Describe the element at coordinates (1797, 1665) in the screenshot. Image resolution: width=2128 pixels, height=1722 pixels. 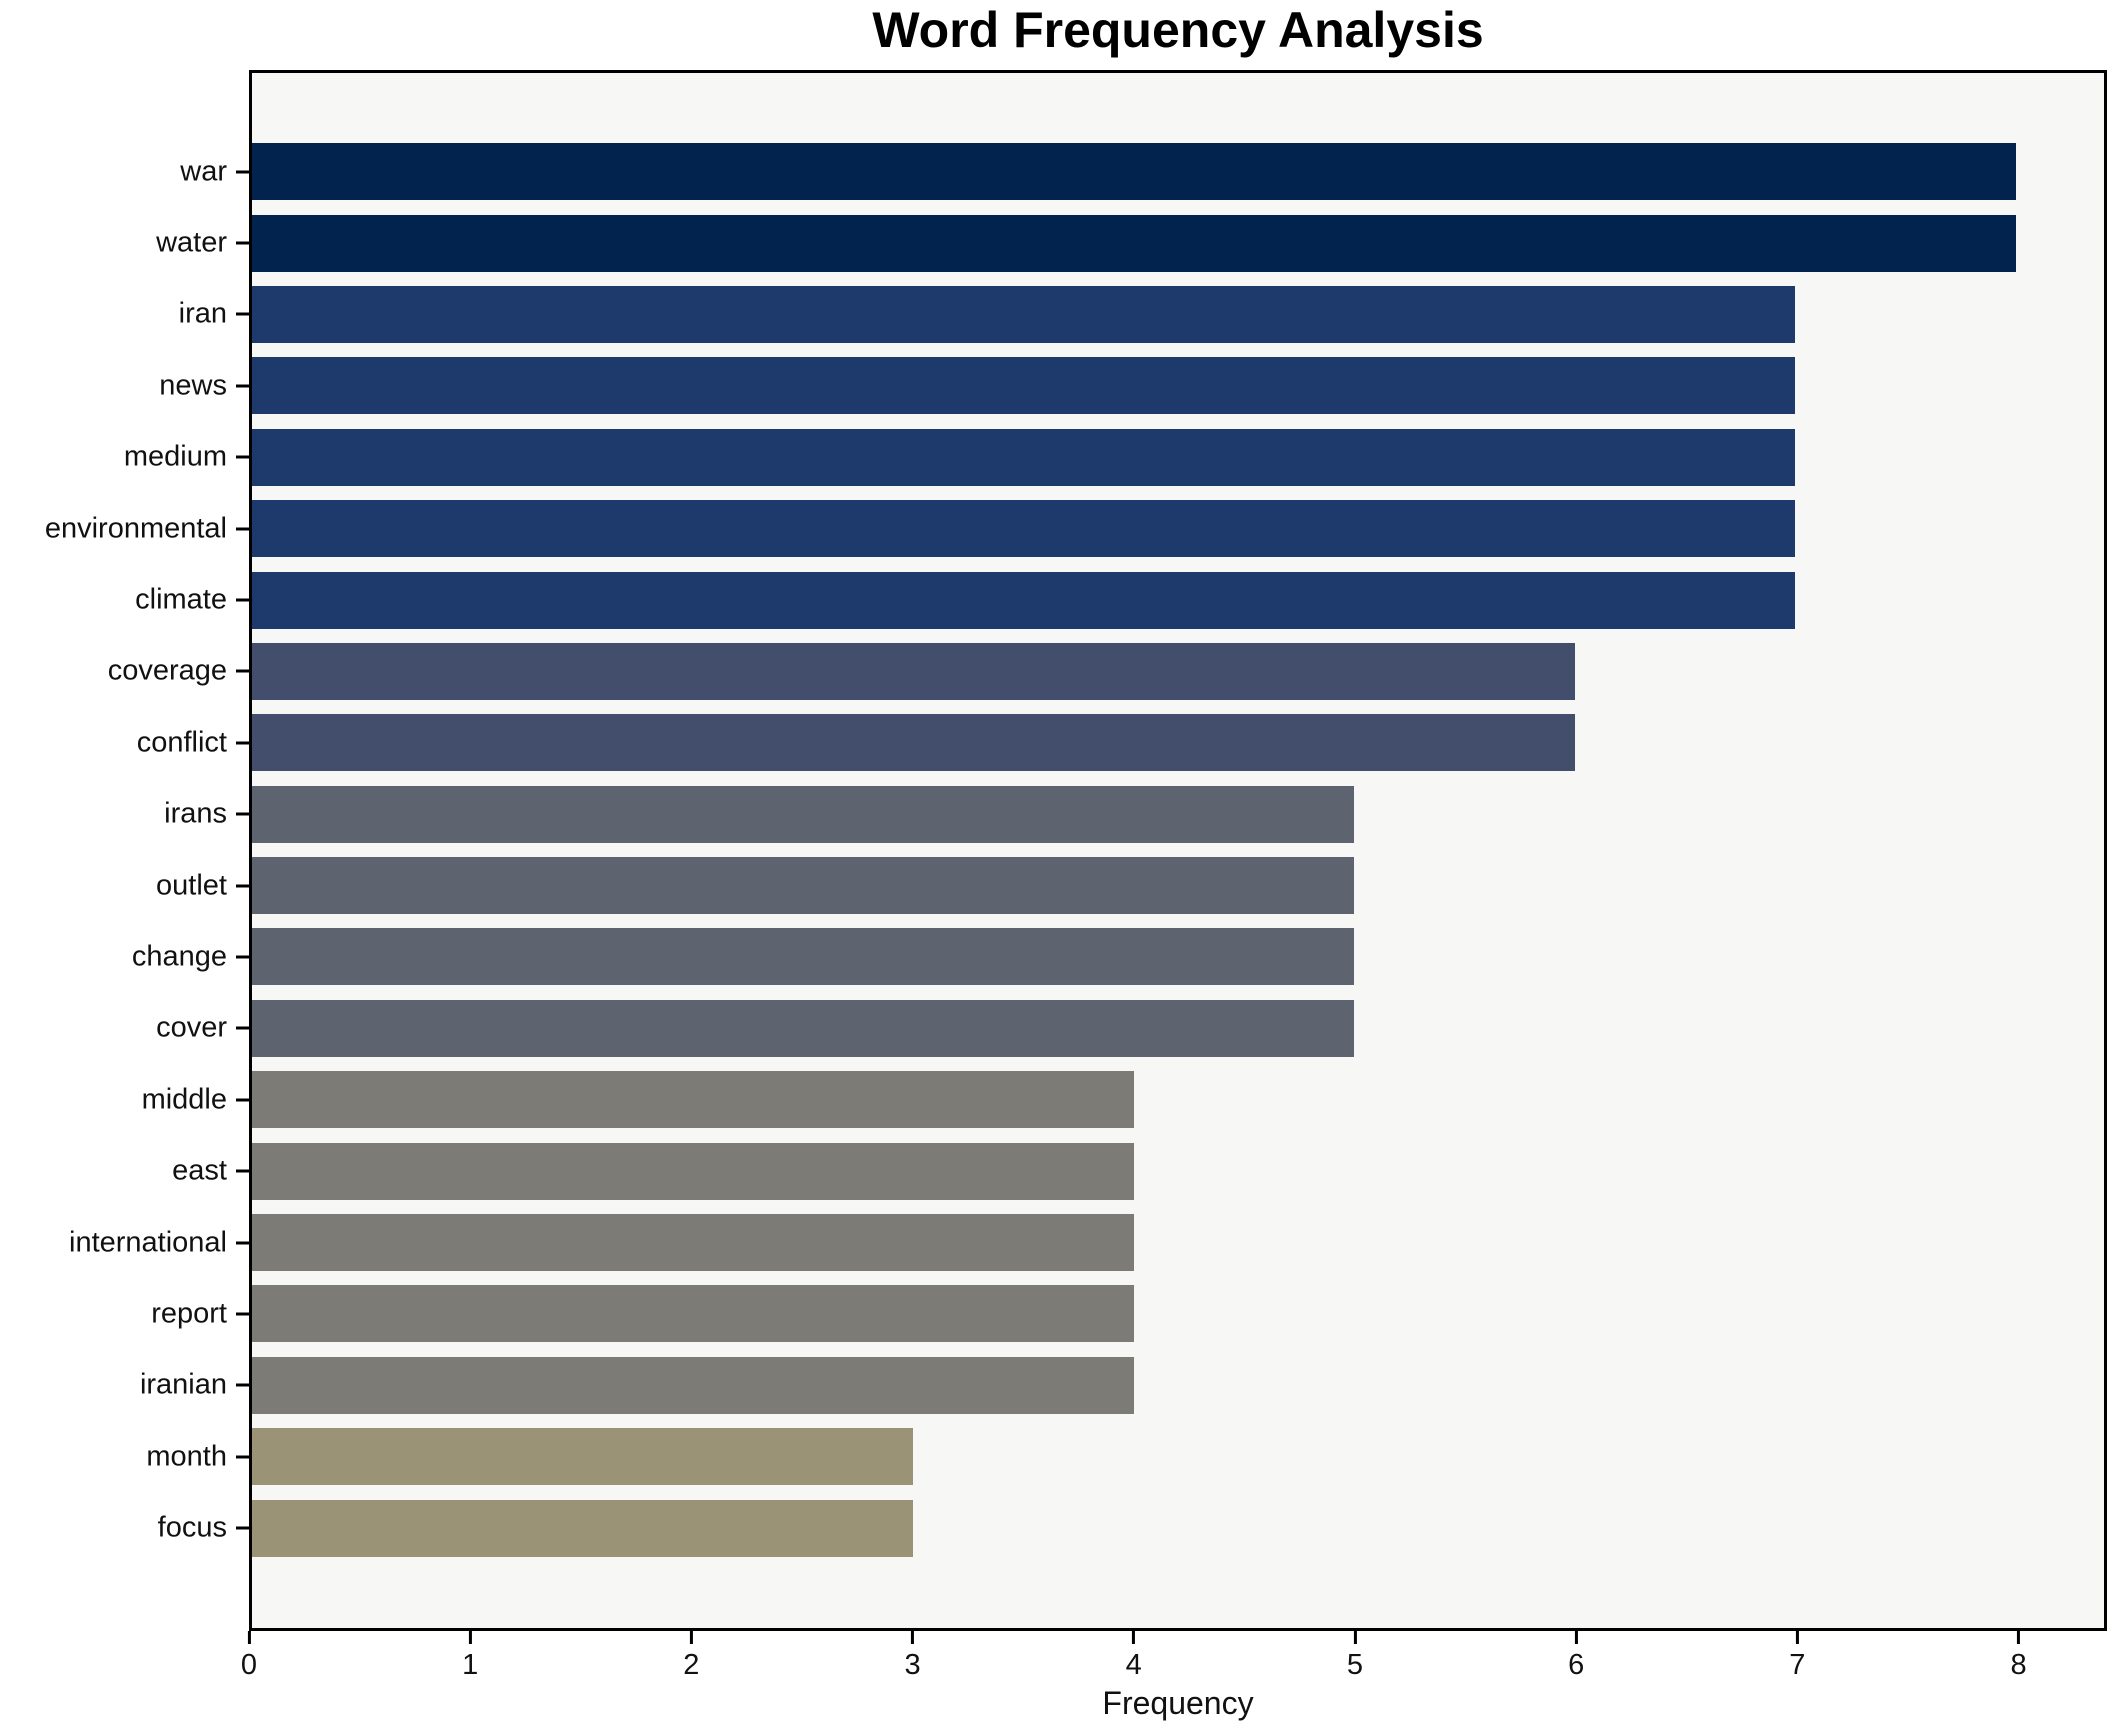
I see `x-tick-label: 7` at that location.